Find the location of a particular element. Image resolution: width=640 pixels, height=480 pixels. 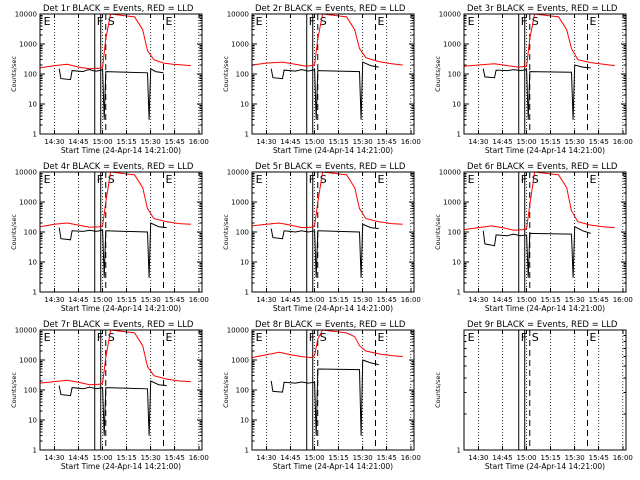

panel-title: Det 9r BLACK = Events, RED = LLD is located at coordinates (542, 325).